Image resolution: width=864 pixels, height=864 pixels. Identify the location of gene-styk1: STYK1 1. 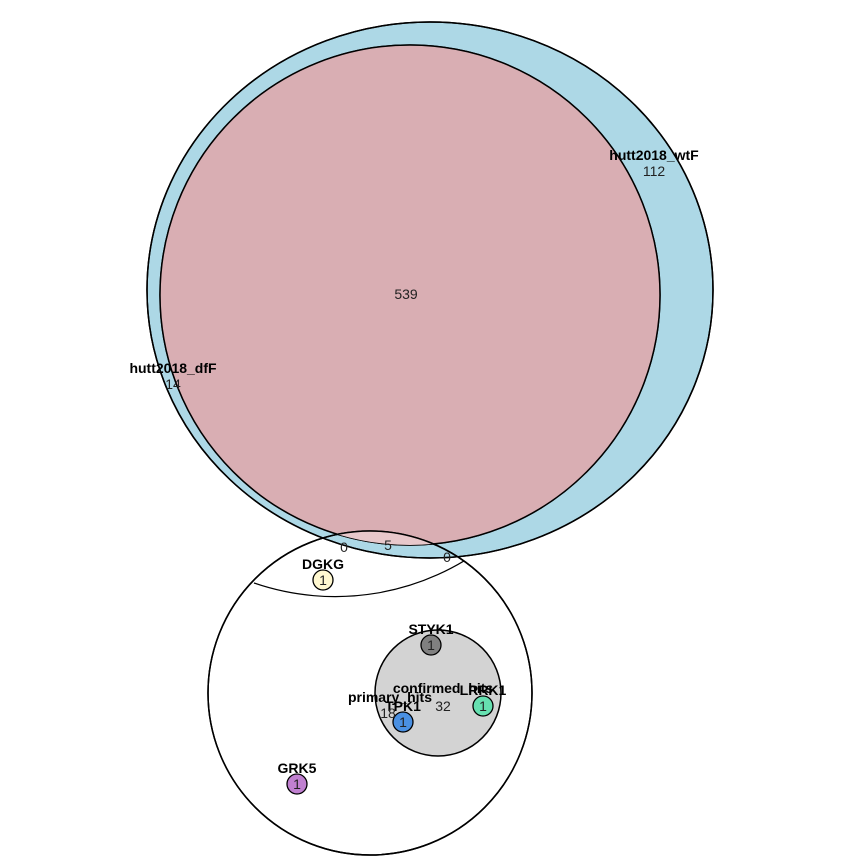
(431, 638).